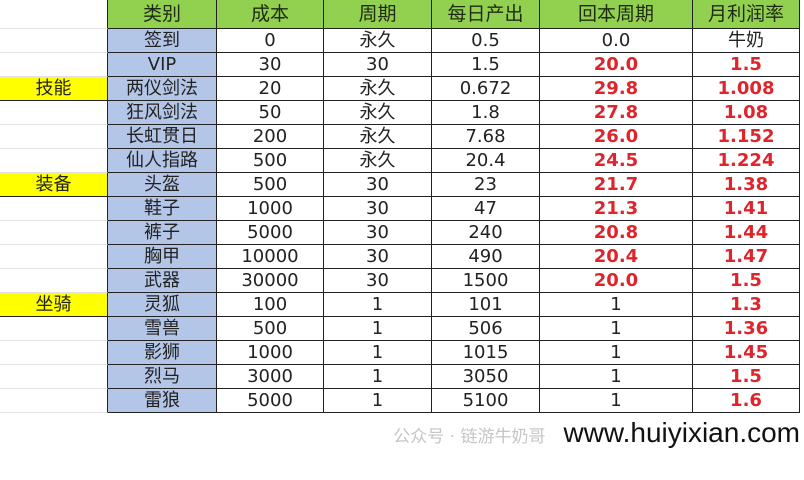 This screenshot has width=804, height=480. Describe the element at coordinates (162, 209) in the screenshot. I see `category-cell: 鞋子` at that location.